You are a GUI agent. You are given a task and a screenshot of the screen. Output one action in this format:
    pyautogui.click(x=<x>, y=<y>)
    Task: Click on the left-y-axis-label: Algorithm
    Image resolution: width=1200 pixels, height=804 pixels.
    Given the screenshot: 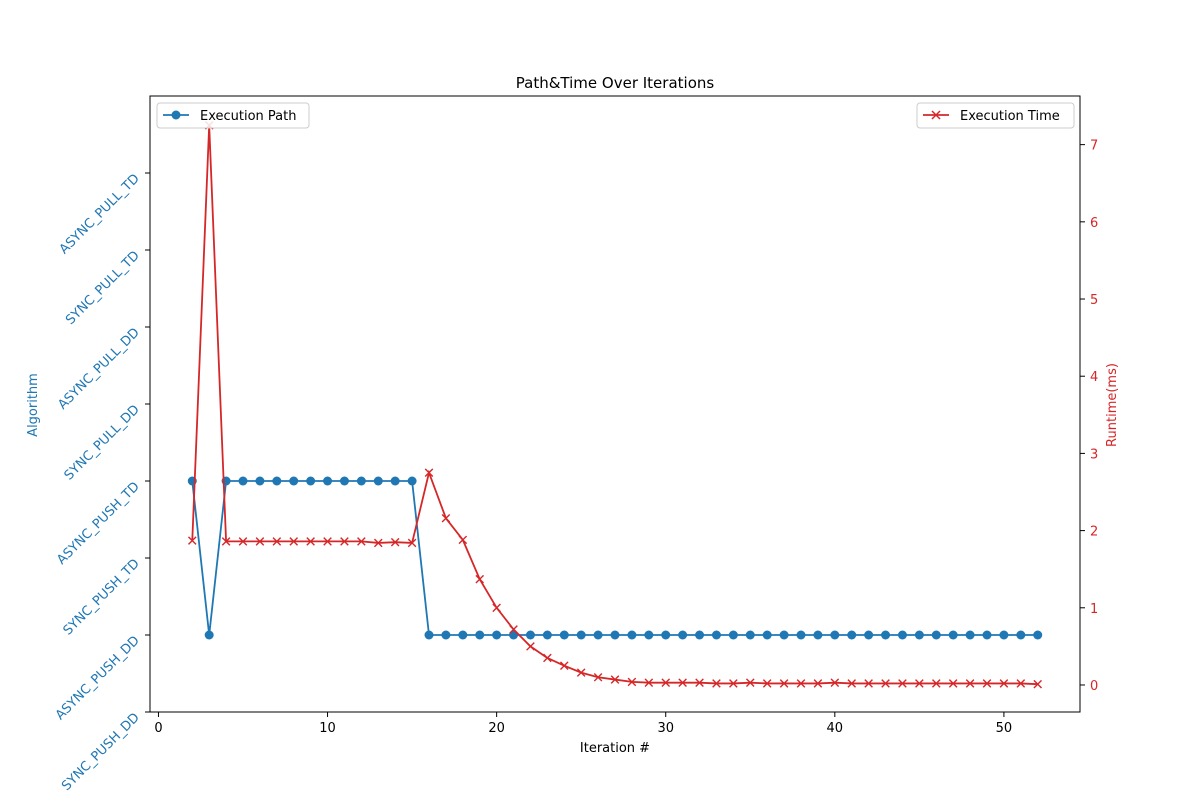 What is the action you would take?
    pyautogui.click(x=33, y=405)
    